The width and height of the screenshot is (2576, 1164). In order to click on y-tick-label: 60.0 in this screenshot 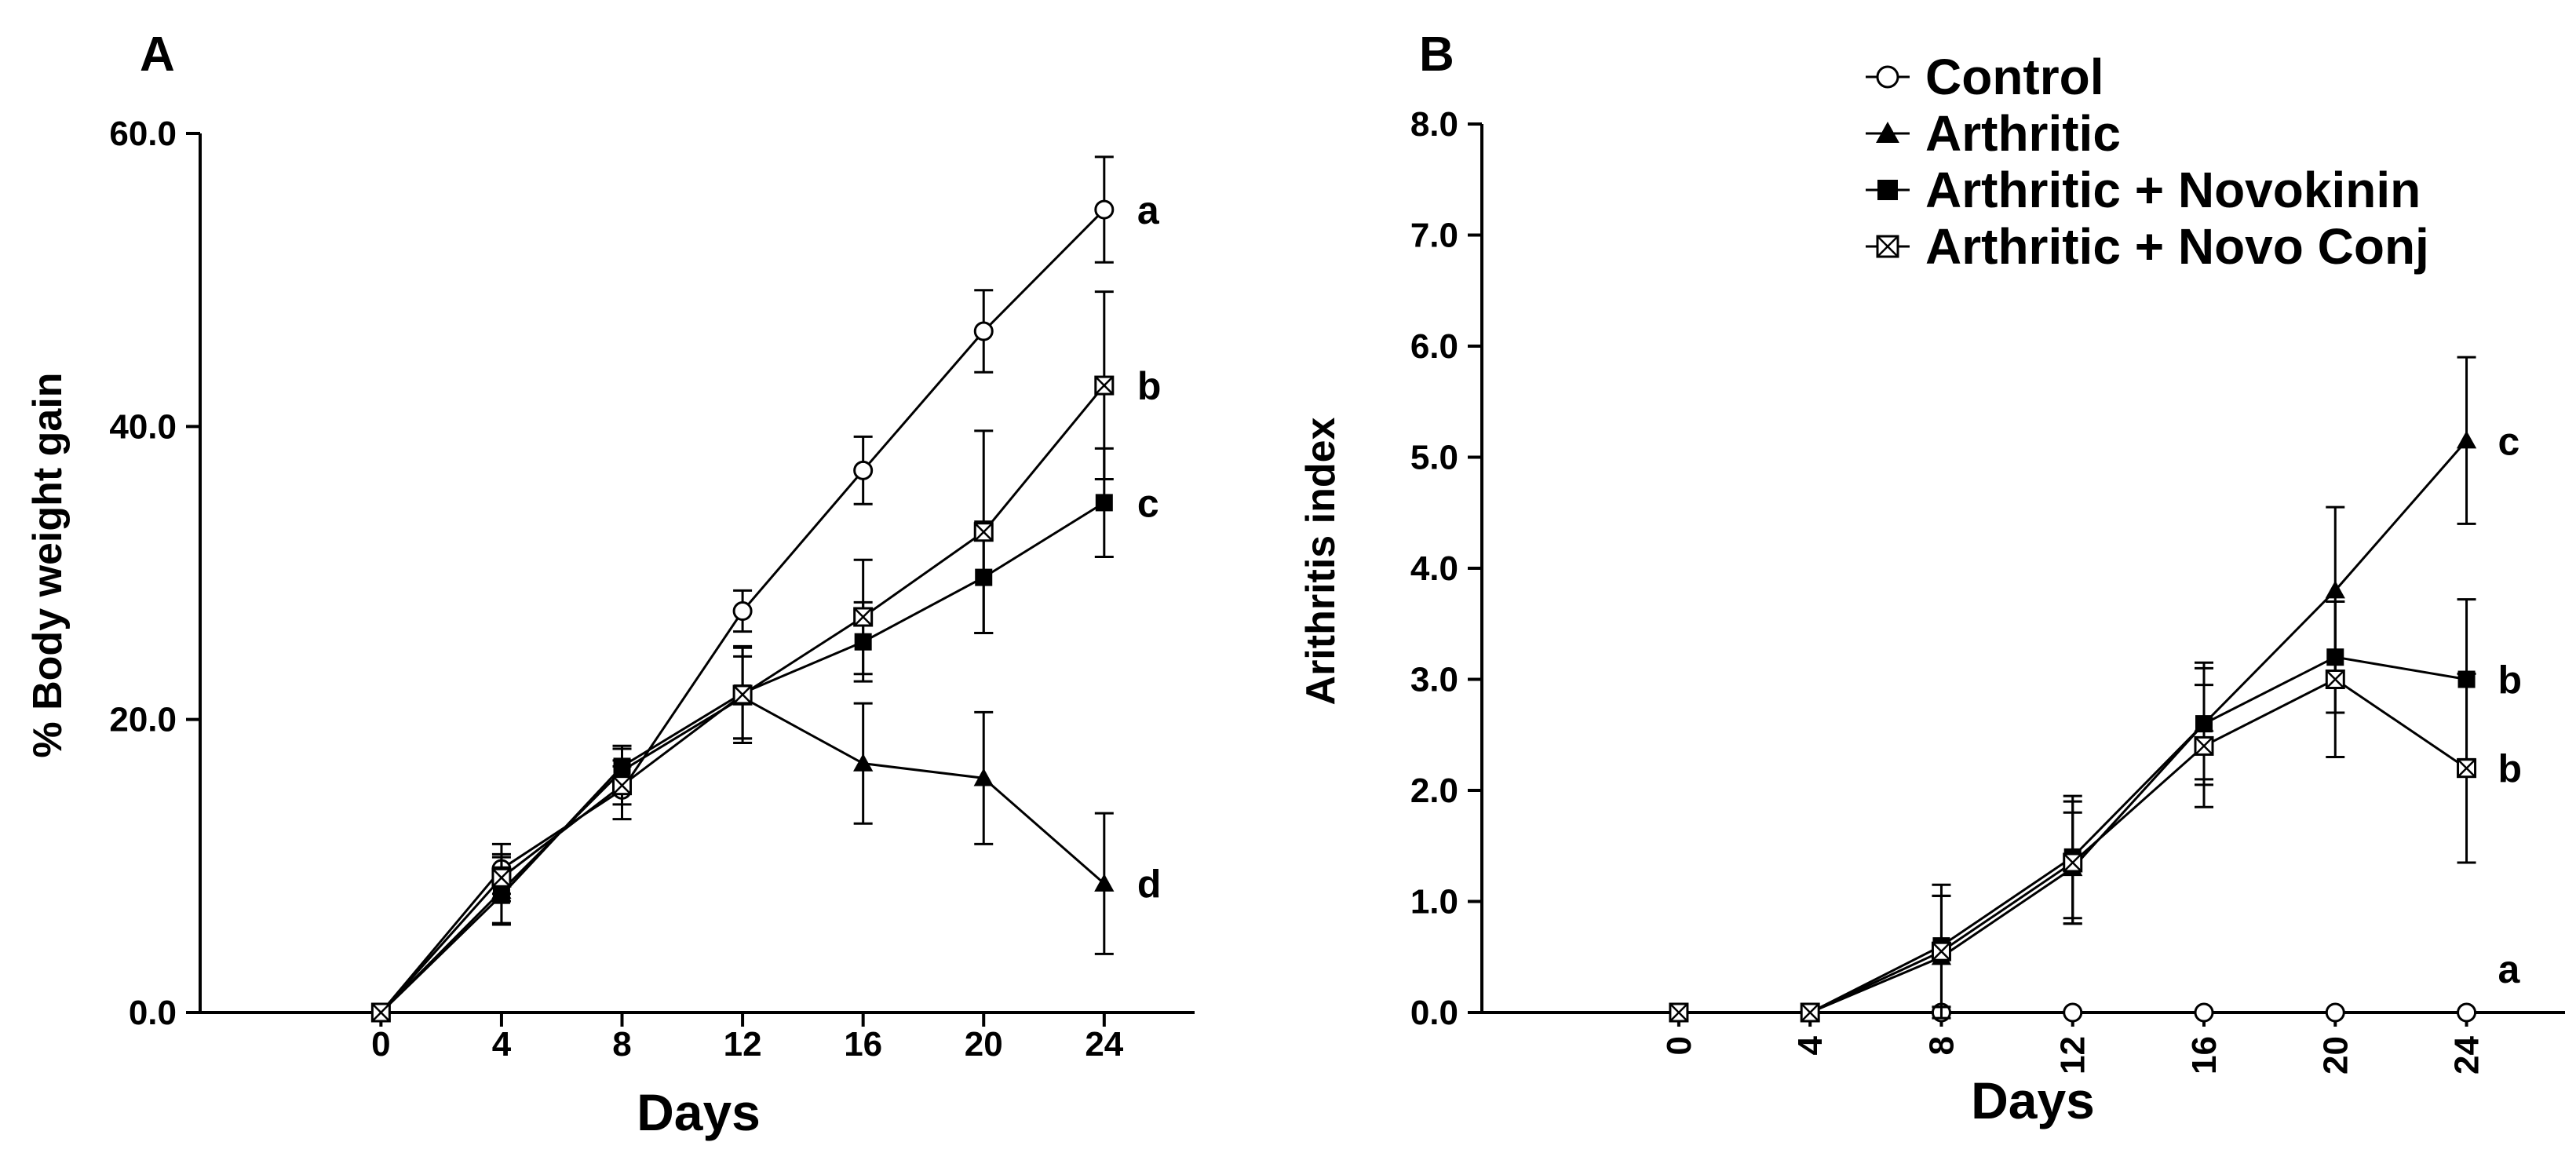, I will do `click(143, 134)`.